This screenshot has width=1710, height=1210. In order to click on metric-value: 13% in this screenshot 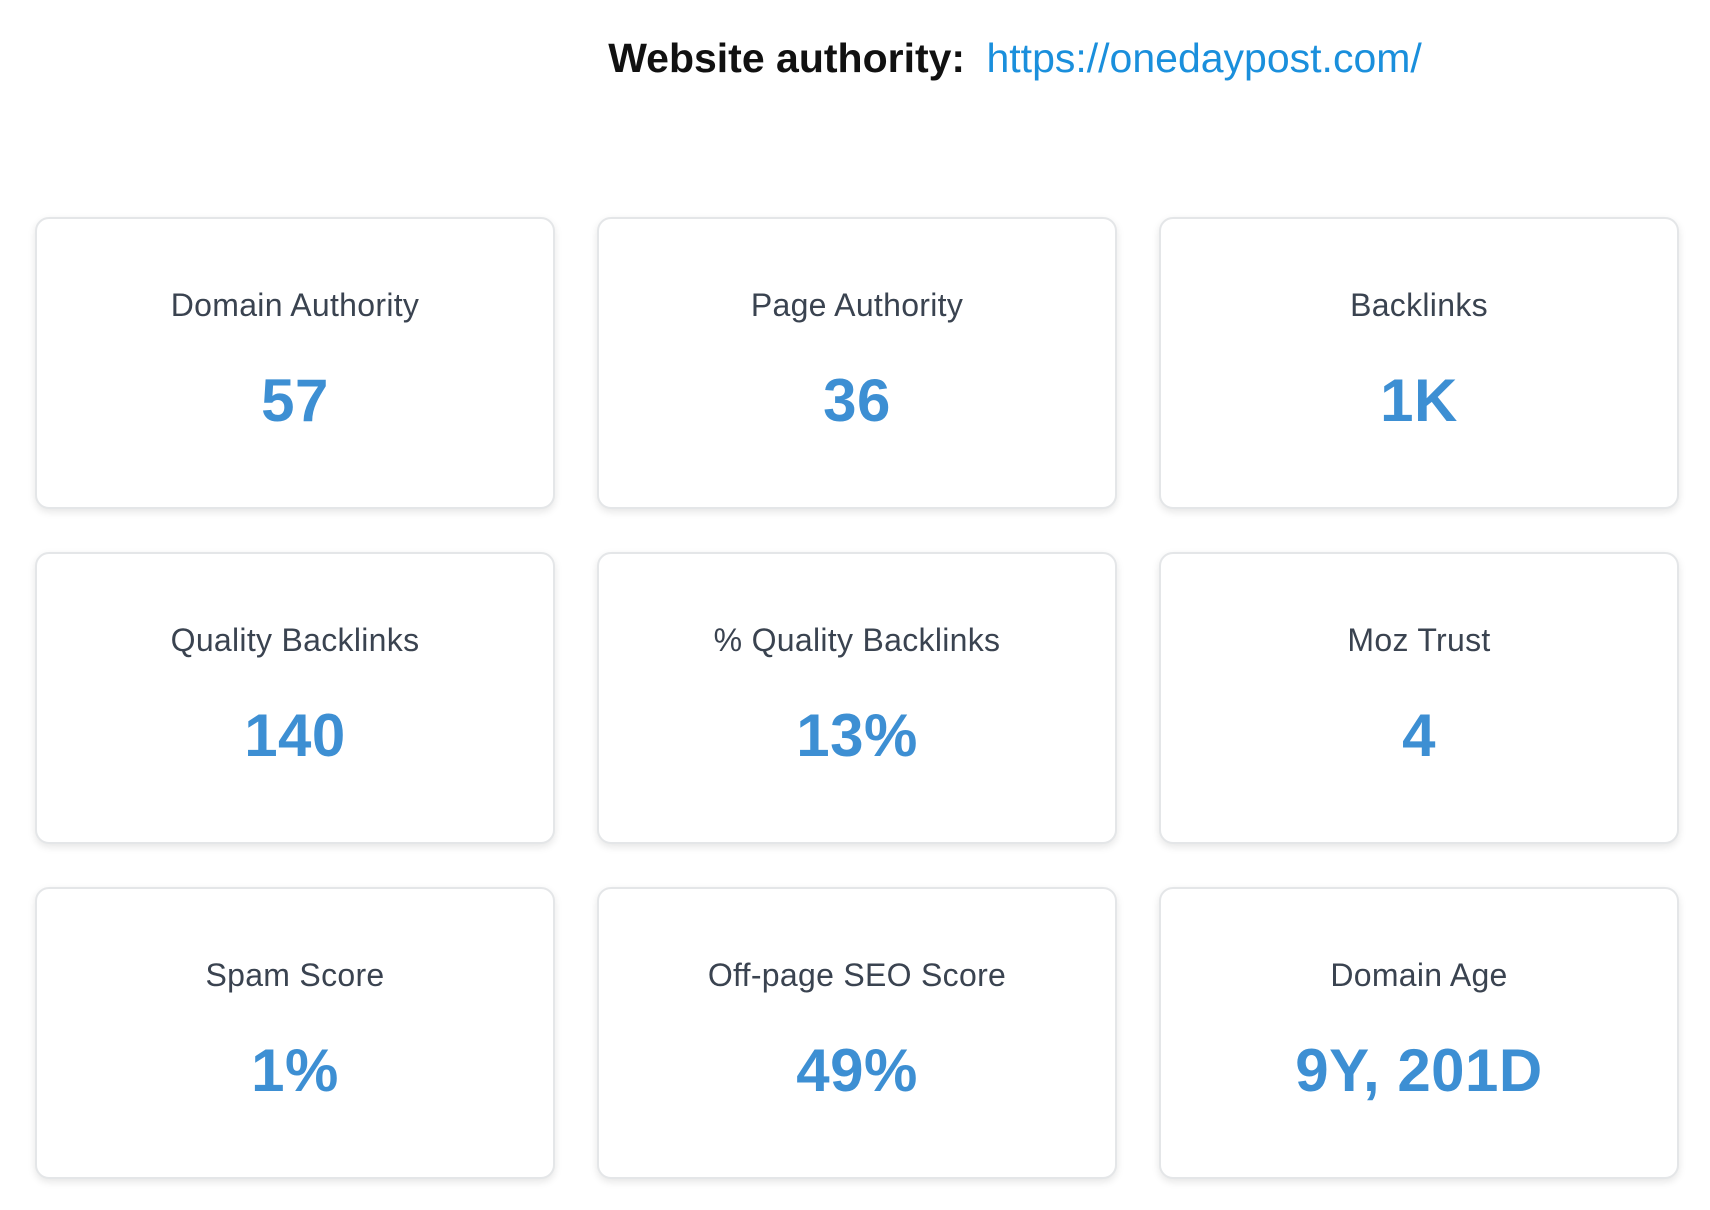, I will do `click(857, 735)`.